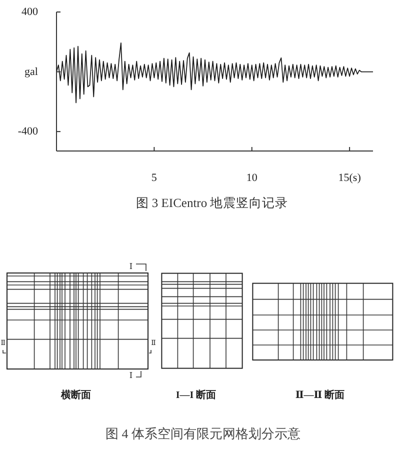 The height and width of the screenshot is (454, 411). Describe the element at coordinates (252, 178) in the screenshot. I see `x-tick-label: 10` at that location.